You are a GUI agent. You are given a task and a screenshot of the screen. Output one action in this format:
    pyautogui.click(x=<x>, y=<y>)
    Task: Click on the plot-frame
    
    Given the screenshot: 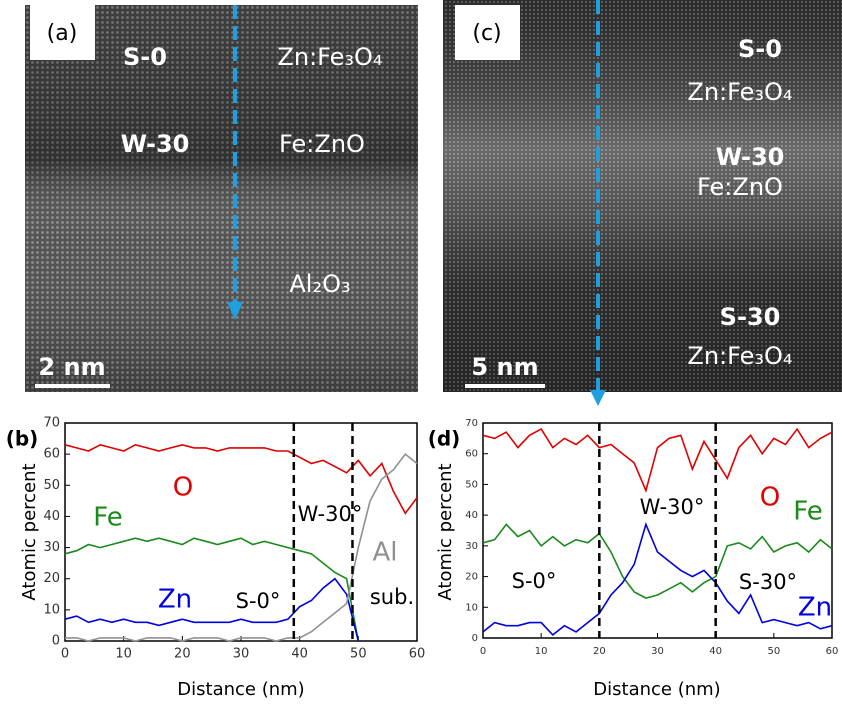 What is the action you would take?
    pyautogui.click(x=657, y=530)
    